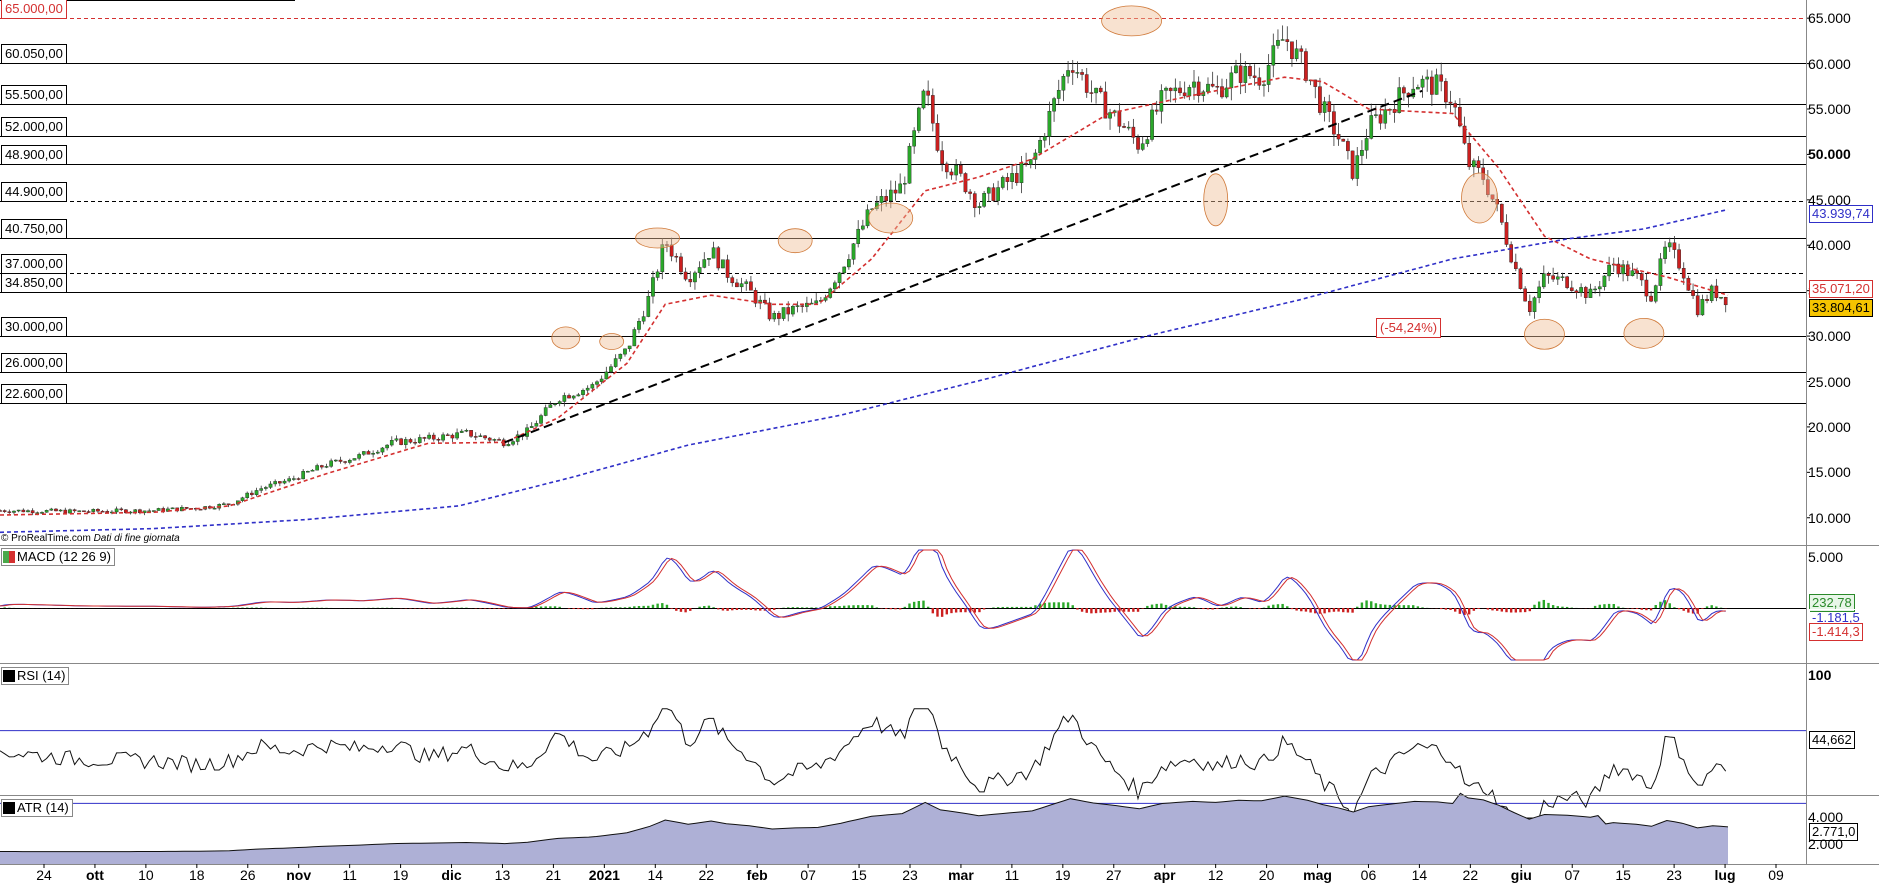 The height and width of the screenshot is (886, 1879). Describe the element at coordinates (34, 362) in the screenshot. I see `price-level-label: 26.000,00` at that location.